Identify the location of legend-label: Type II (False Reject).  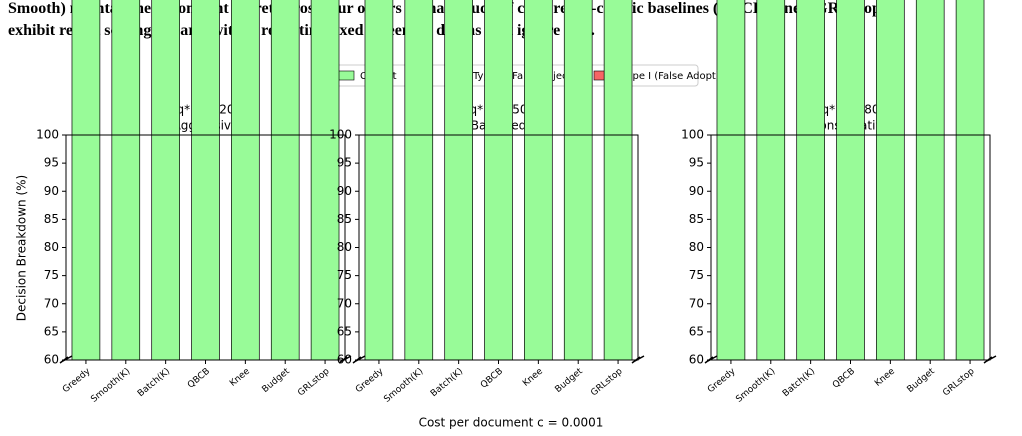
(523, 76).